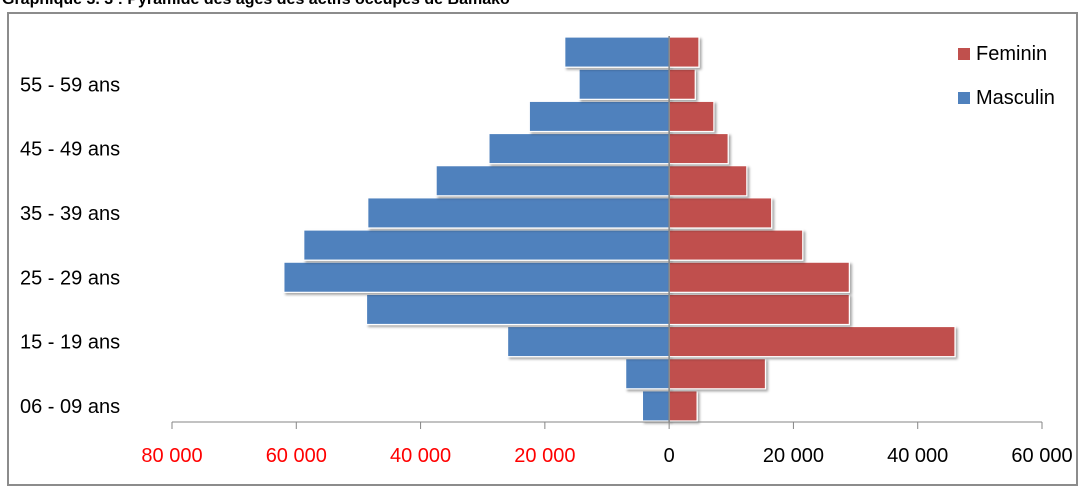 This screenshot has height=490, width=1084. Describe the element at coordinates (1015, 98) in the screenshot. I see `legend-label-masculin: Masculin` at that location.